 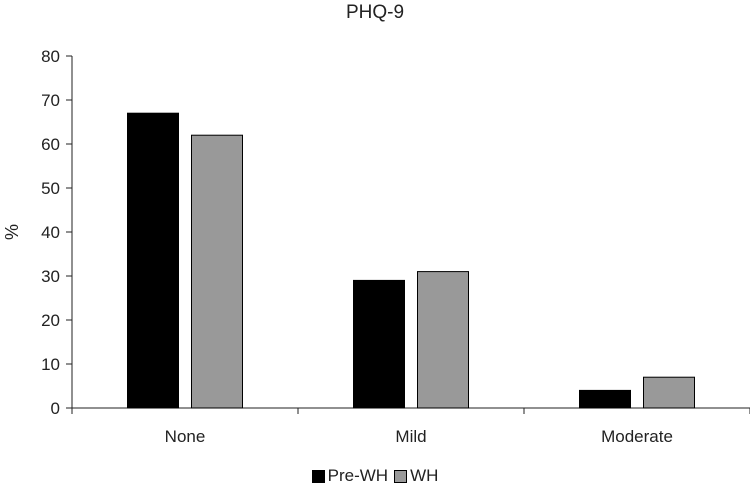 What do you see at coordinates (605, 399) in the screenshot?
I see `bar-pre-wh-moderate` at bounding box center [605, 399].